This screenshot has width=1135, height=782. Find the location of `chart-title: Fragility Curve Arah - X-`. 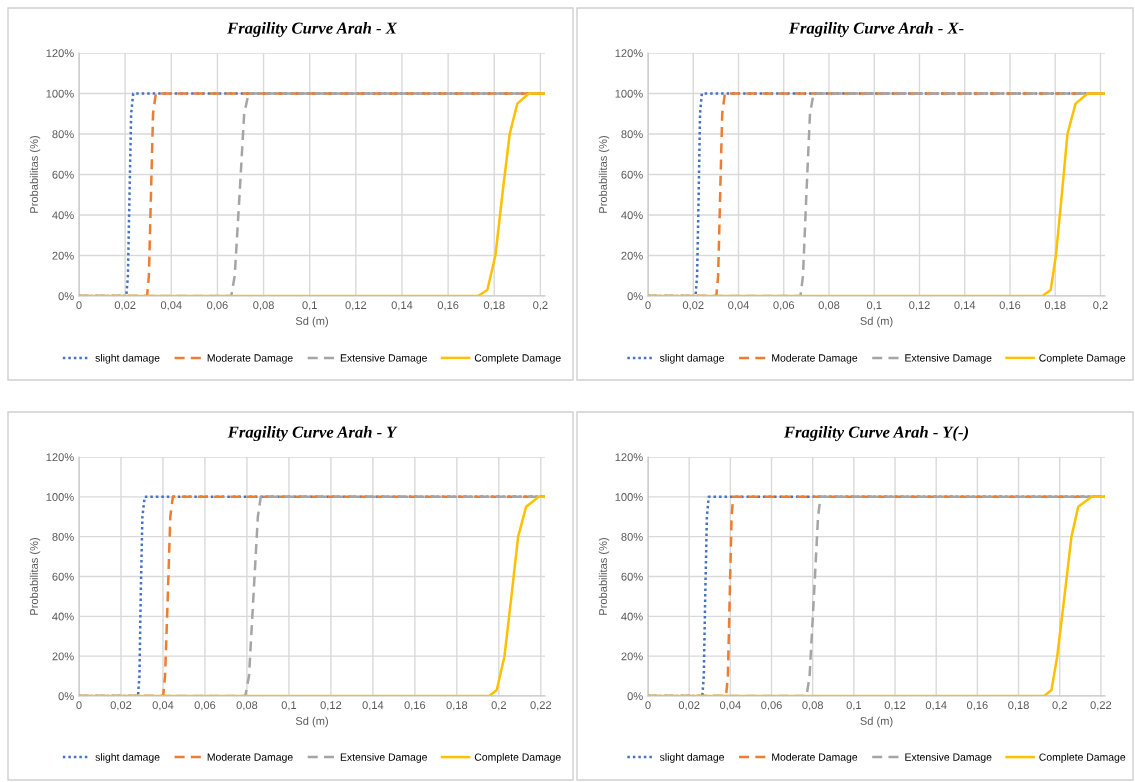

chart-title: Fragility Curve Arah - X- is located at coordinates (876, 29).